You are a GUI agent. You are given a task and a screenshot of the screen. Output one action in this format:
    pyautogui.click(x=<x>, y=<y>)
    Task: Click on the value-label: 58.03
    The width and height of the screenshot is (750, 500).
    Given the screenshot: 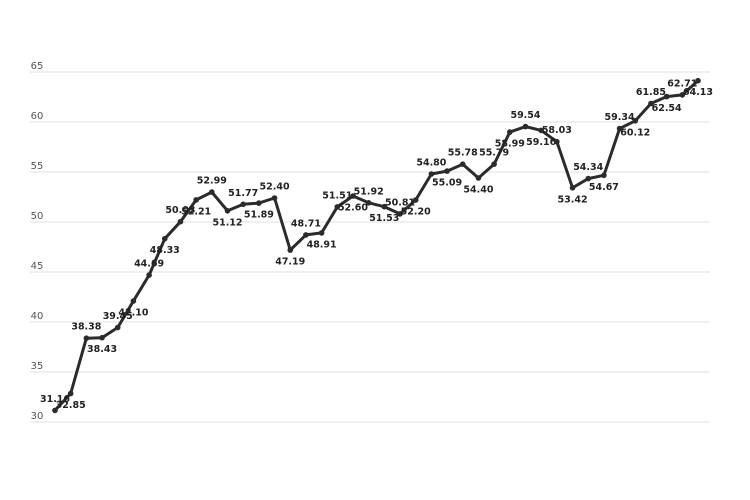 What is the action you would take?
    pyautogui.click(x=557, y=130)
    